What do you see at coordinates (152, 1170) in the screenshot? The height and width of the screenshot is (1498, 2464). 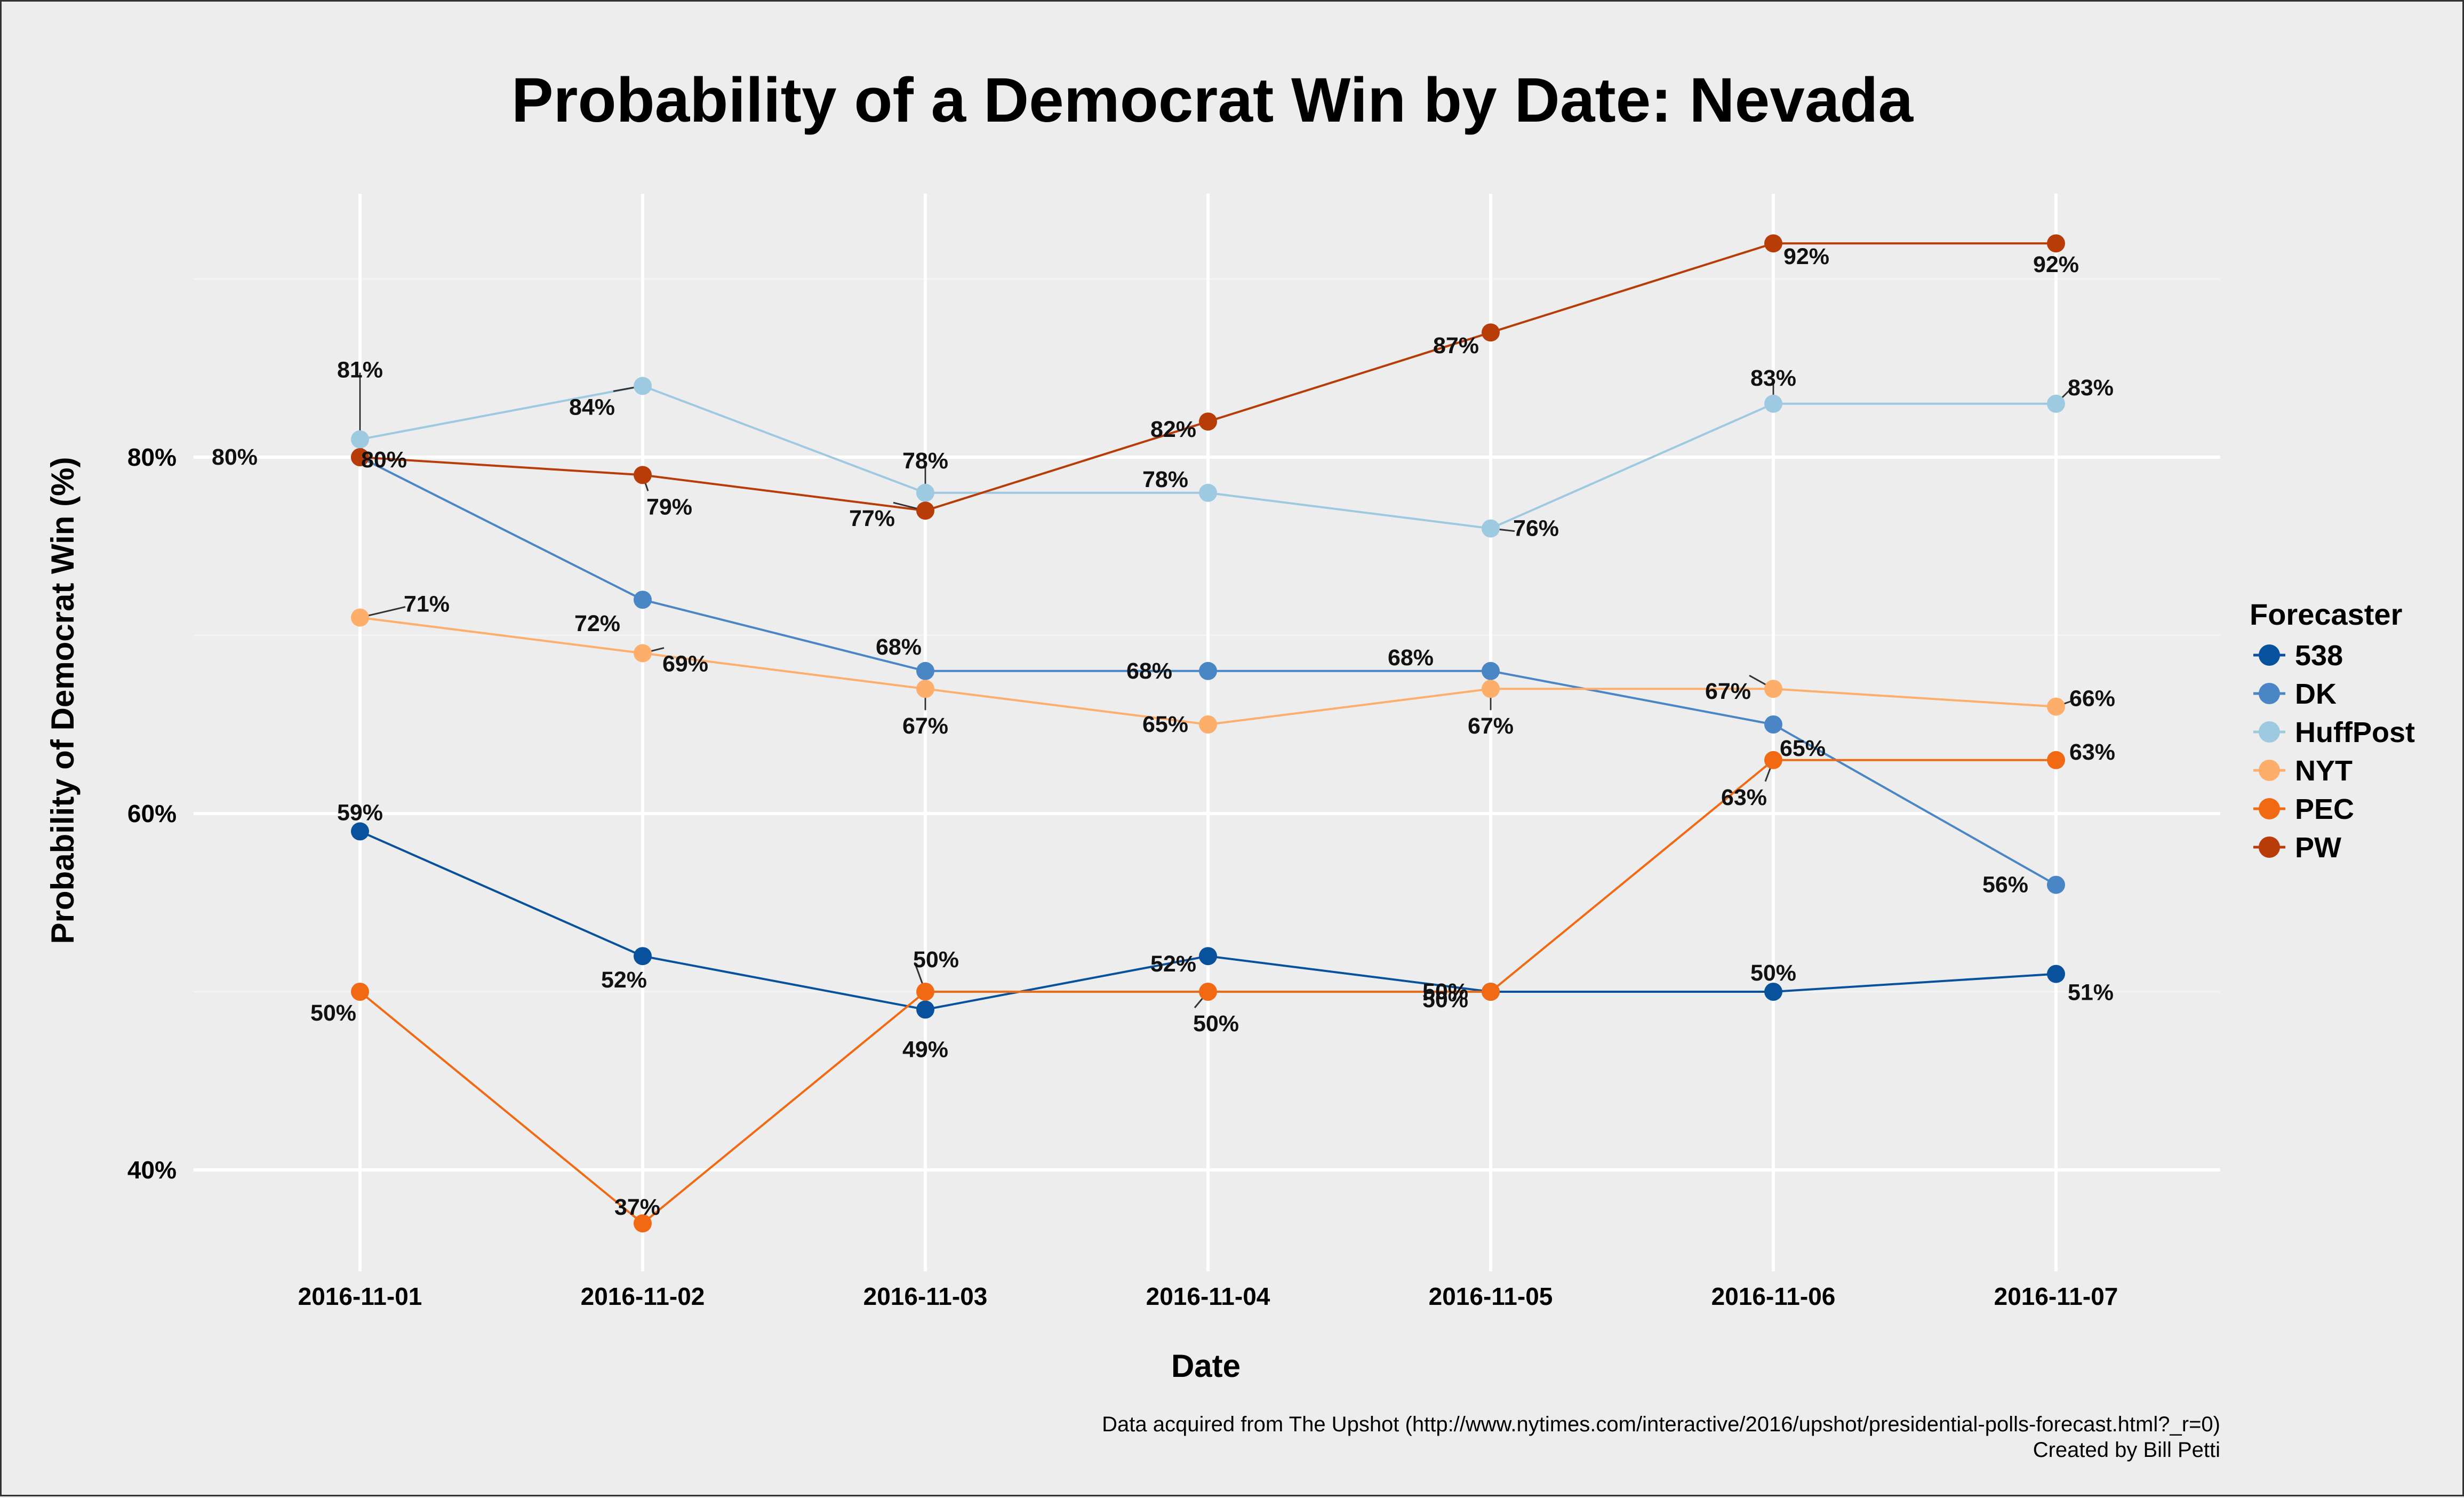 I see `y-tick-label: 40%` at bounding box center [152, 1170].